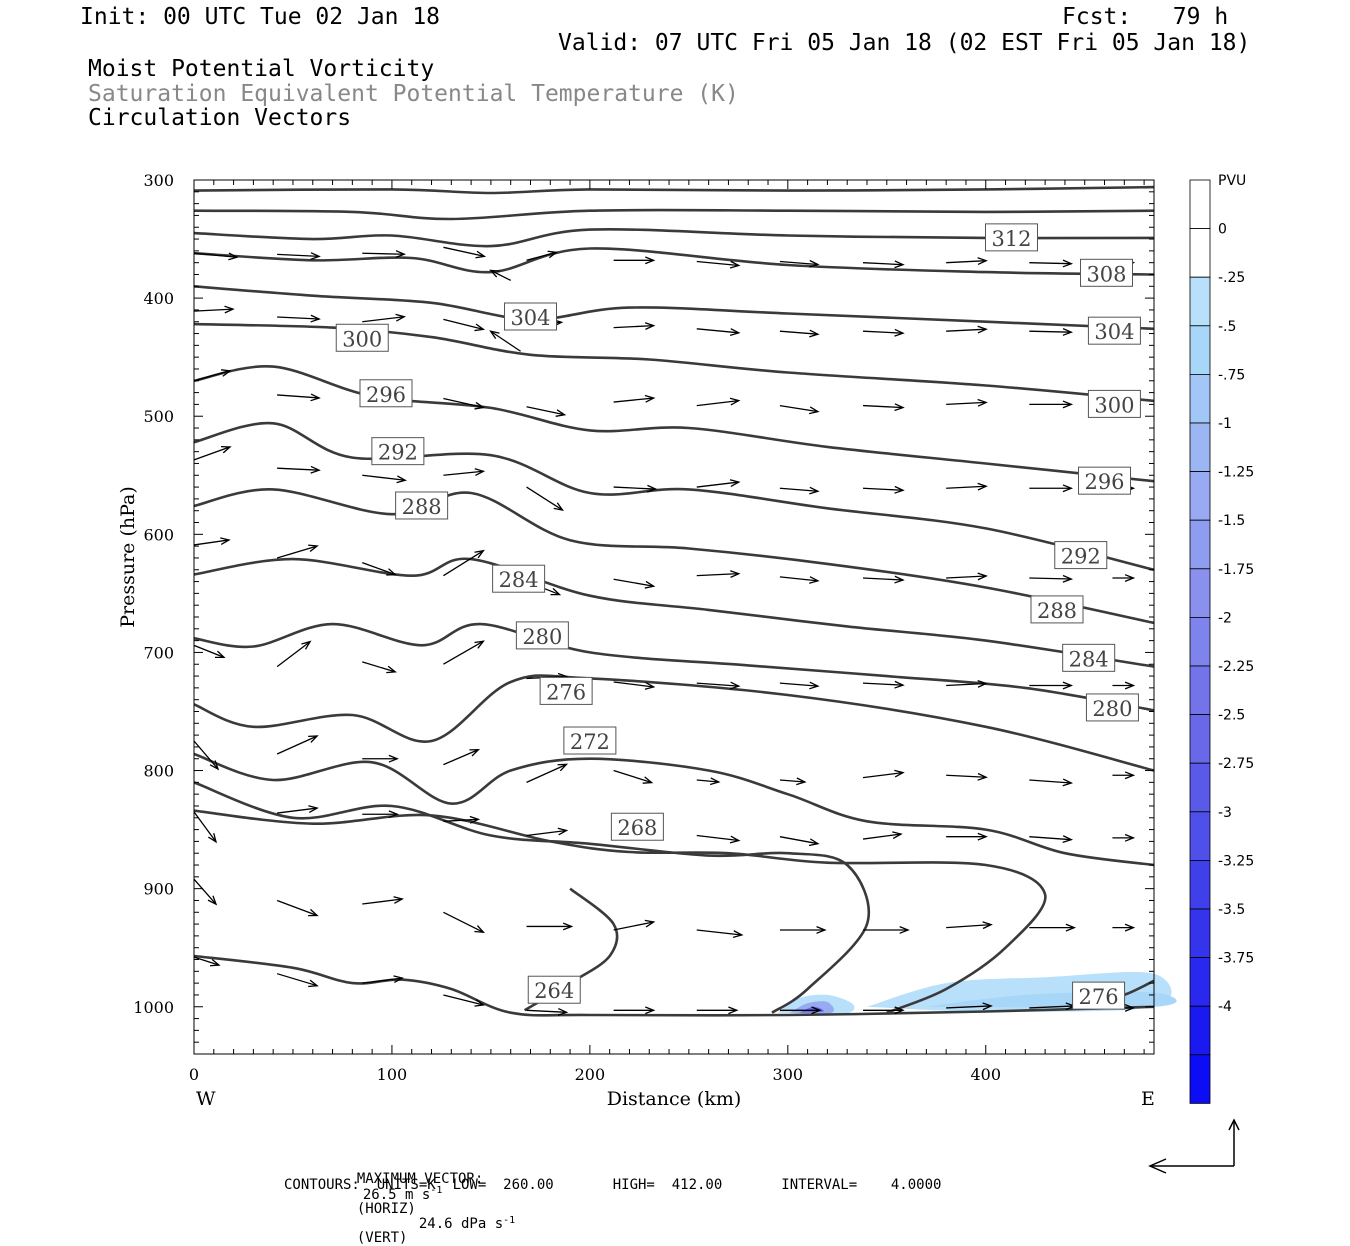 The width and height of the screenshot is (1350, 1246). I want to click on colorbar-tick-label: -.75, so click(1231, 375).